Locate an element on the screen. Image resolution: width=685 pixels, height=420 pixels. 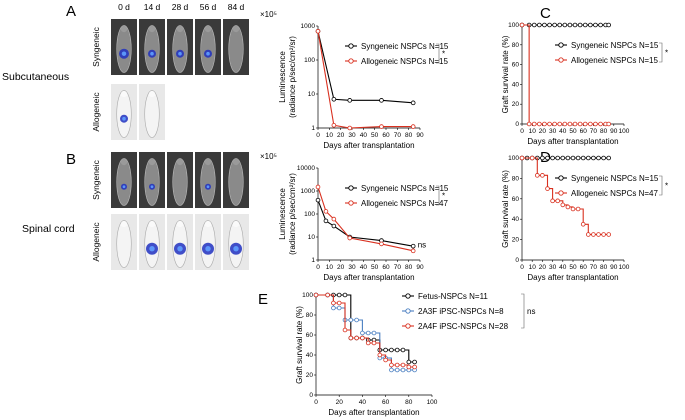
panel-letter-e: E is located at coordinates (263, 299).